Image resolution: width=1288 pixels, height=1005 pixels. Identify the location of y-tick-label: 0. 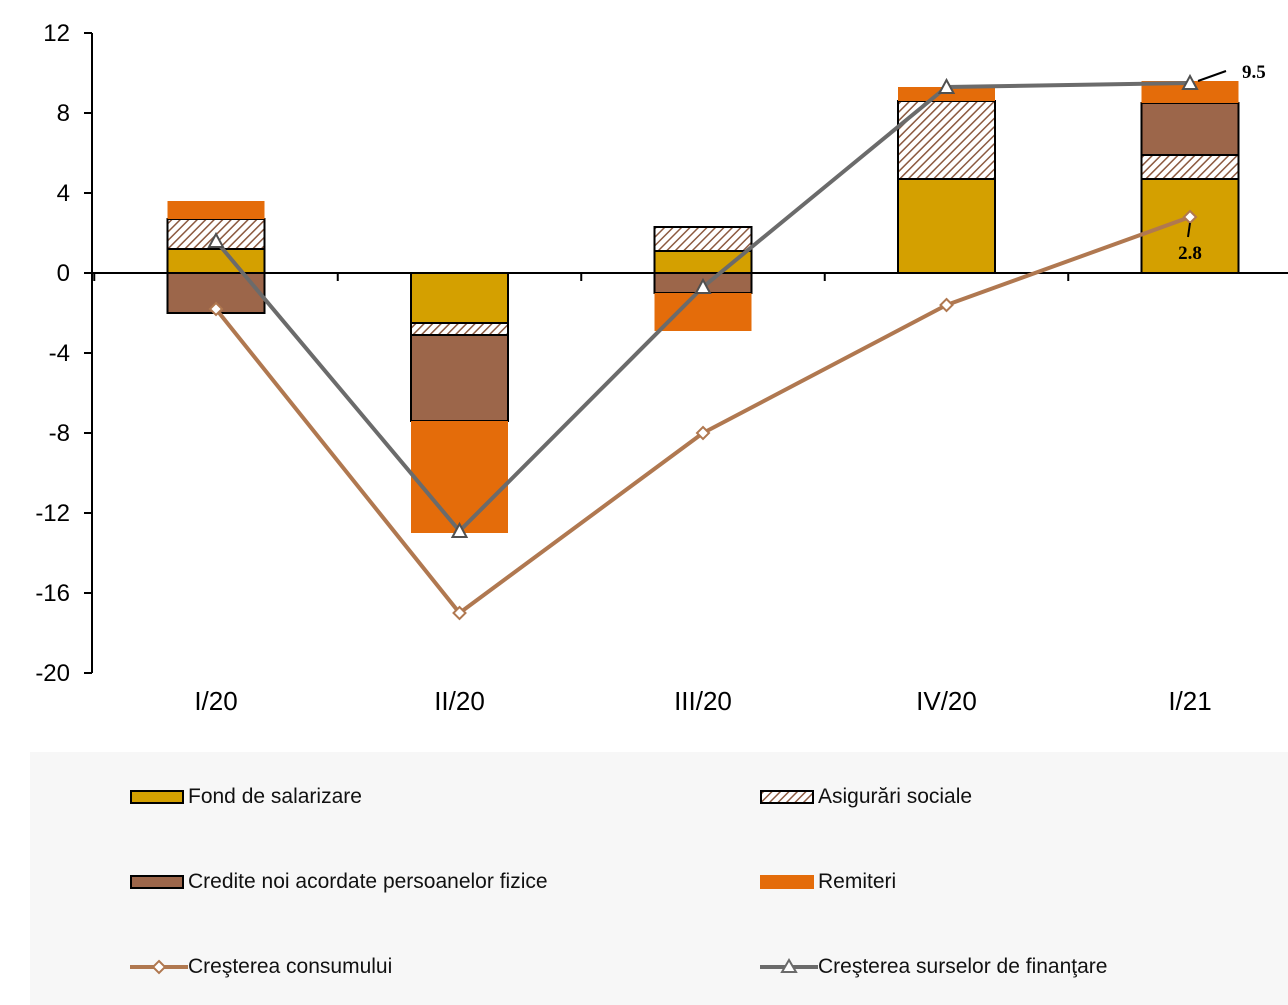
(63, 273).